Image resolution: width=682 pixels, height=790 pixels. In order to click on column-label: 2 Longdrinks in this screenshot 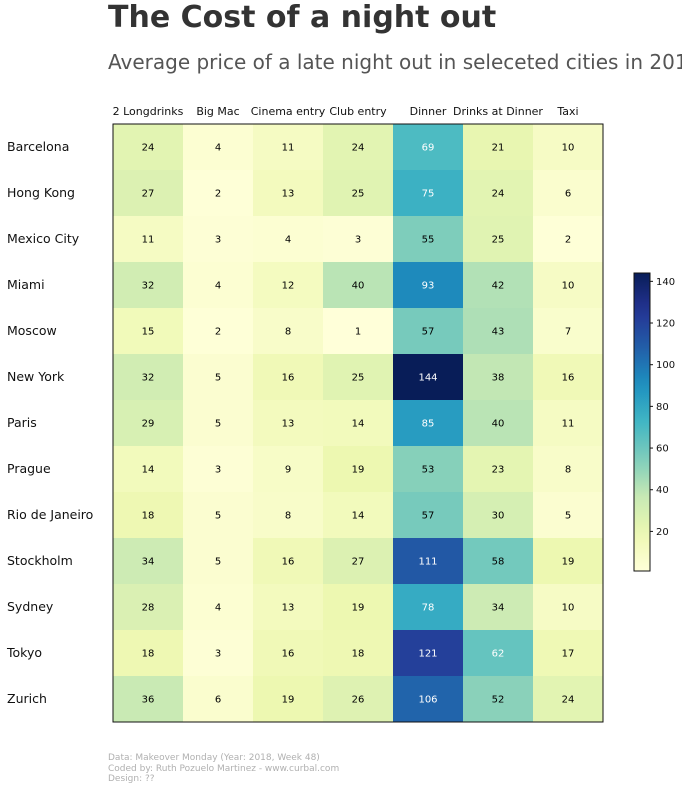, I will do `click(148, 111)`.